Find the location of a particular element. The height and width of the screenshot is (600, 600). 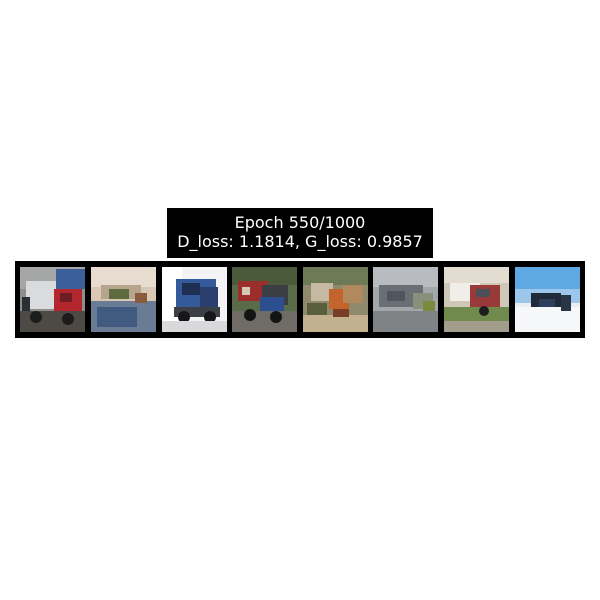

generated-sample-truck-green-icon is located at coordinates (476, 299).